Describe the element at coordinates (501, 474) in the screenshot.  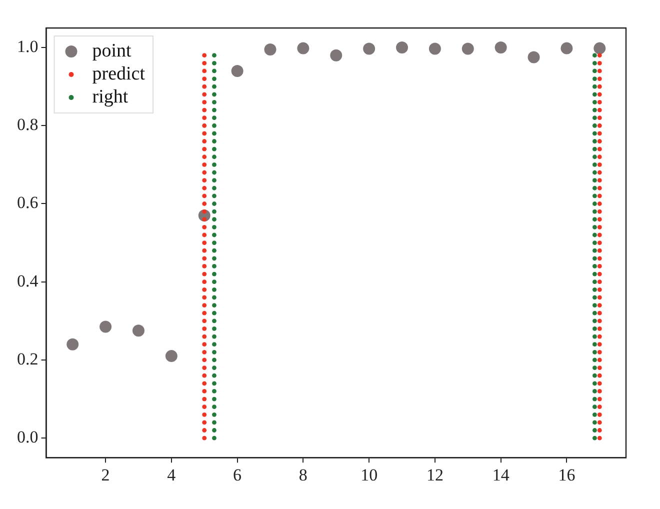
I see `x-tick-label: 14` at that location.